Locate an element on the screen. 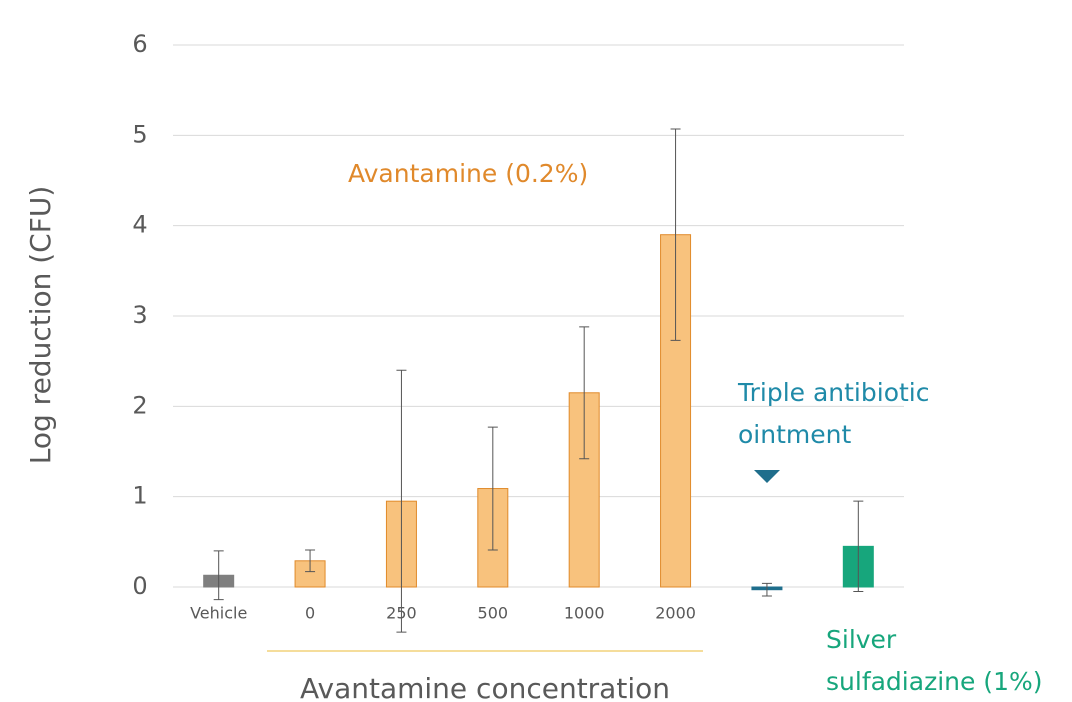 This screenshot has width=1072, height=702. x-tick-label: 2000 is located at coordinates (675, 613).